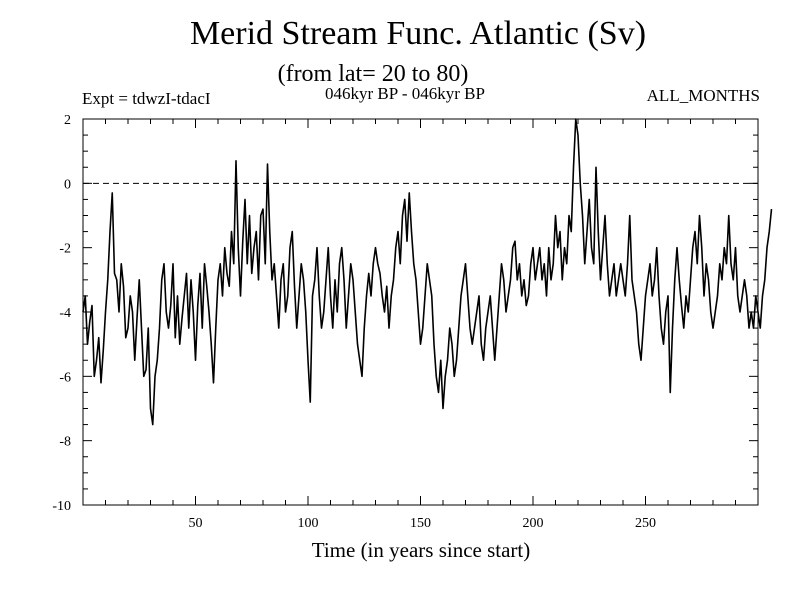 This screenshot has height=600, width=800. Describe the element at coordinates (146, 98) in the screenshot. I see `experiment-label: Expt = tdwzI-tdacI` at that location.